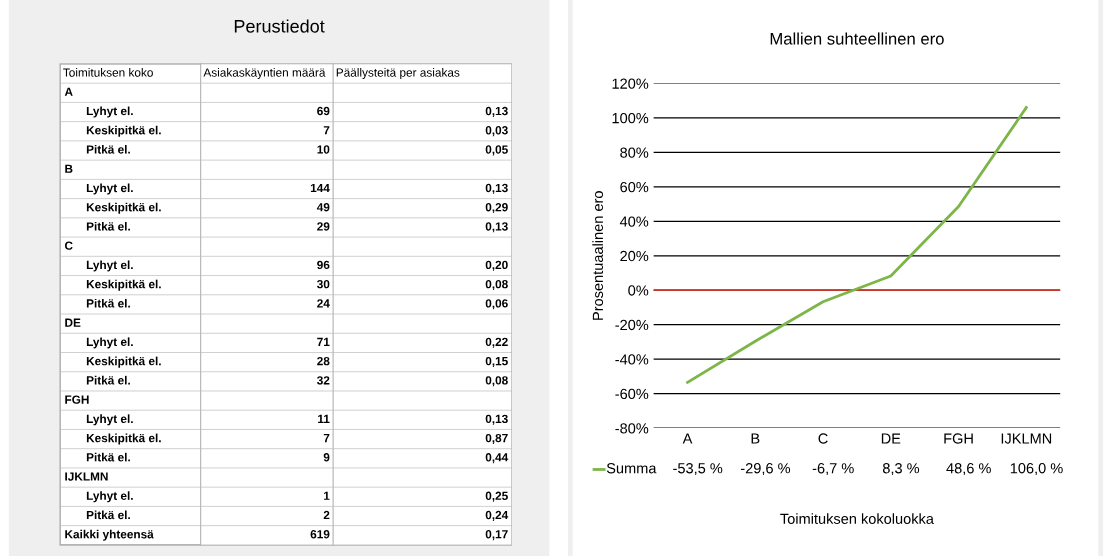  I want to click on data-label: -53,5 %, so click(698, 469).